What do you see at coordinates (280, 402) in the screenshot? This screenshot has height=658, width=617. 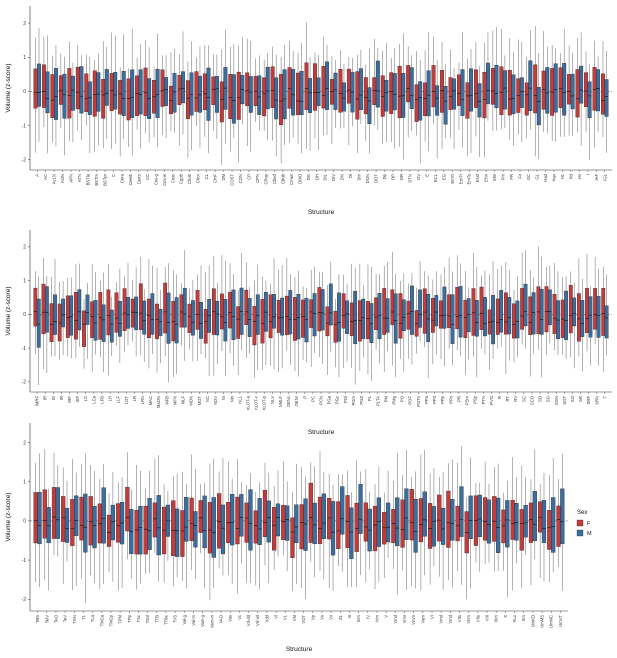 I see `x-tick-label: NMLF` at bounding box center [280, 402].